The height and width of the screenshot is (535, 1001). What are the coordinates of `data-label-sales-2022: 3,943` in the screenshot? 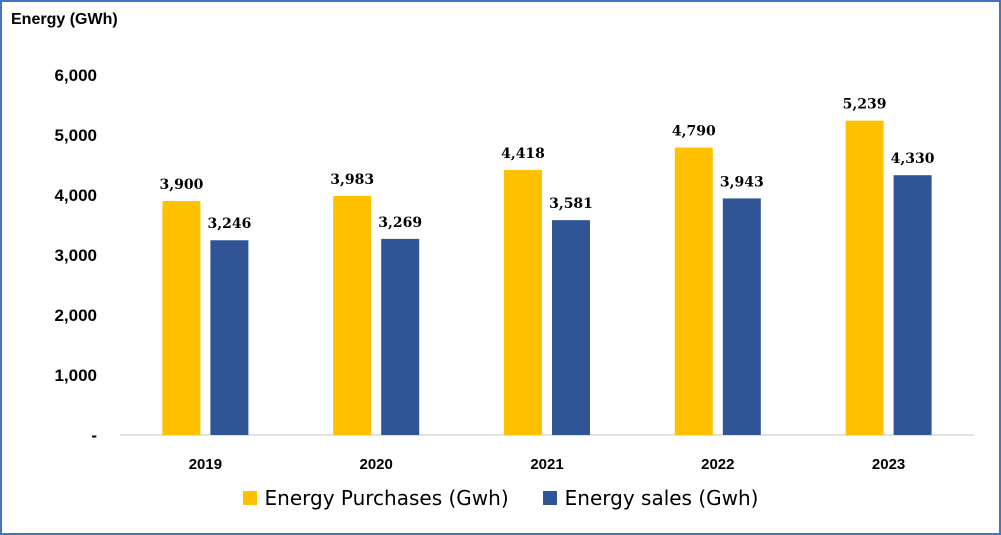 It's located at (742, 182).